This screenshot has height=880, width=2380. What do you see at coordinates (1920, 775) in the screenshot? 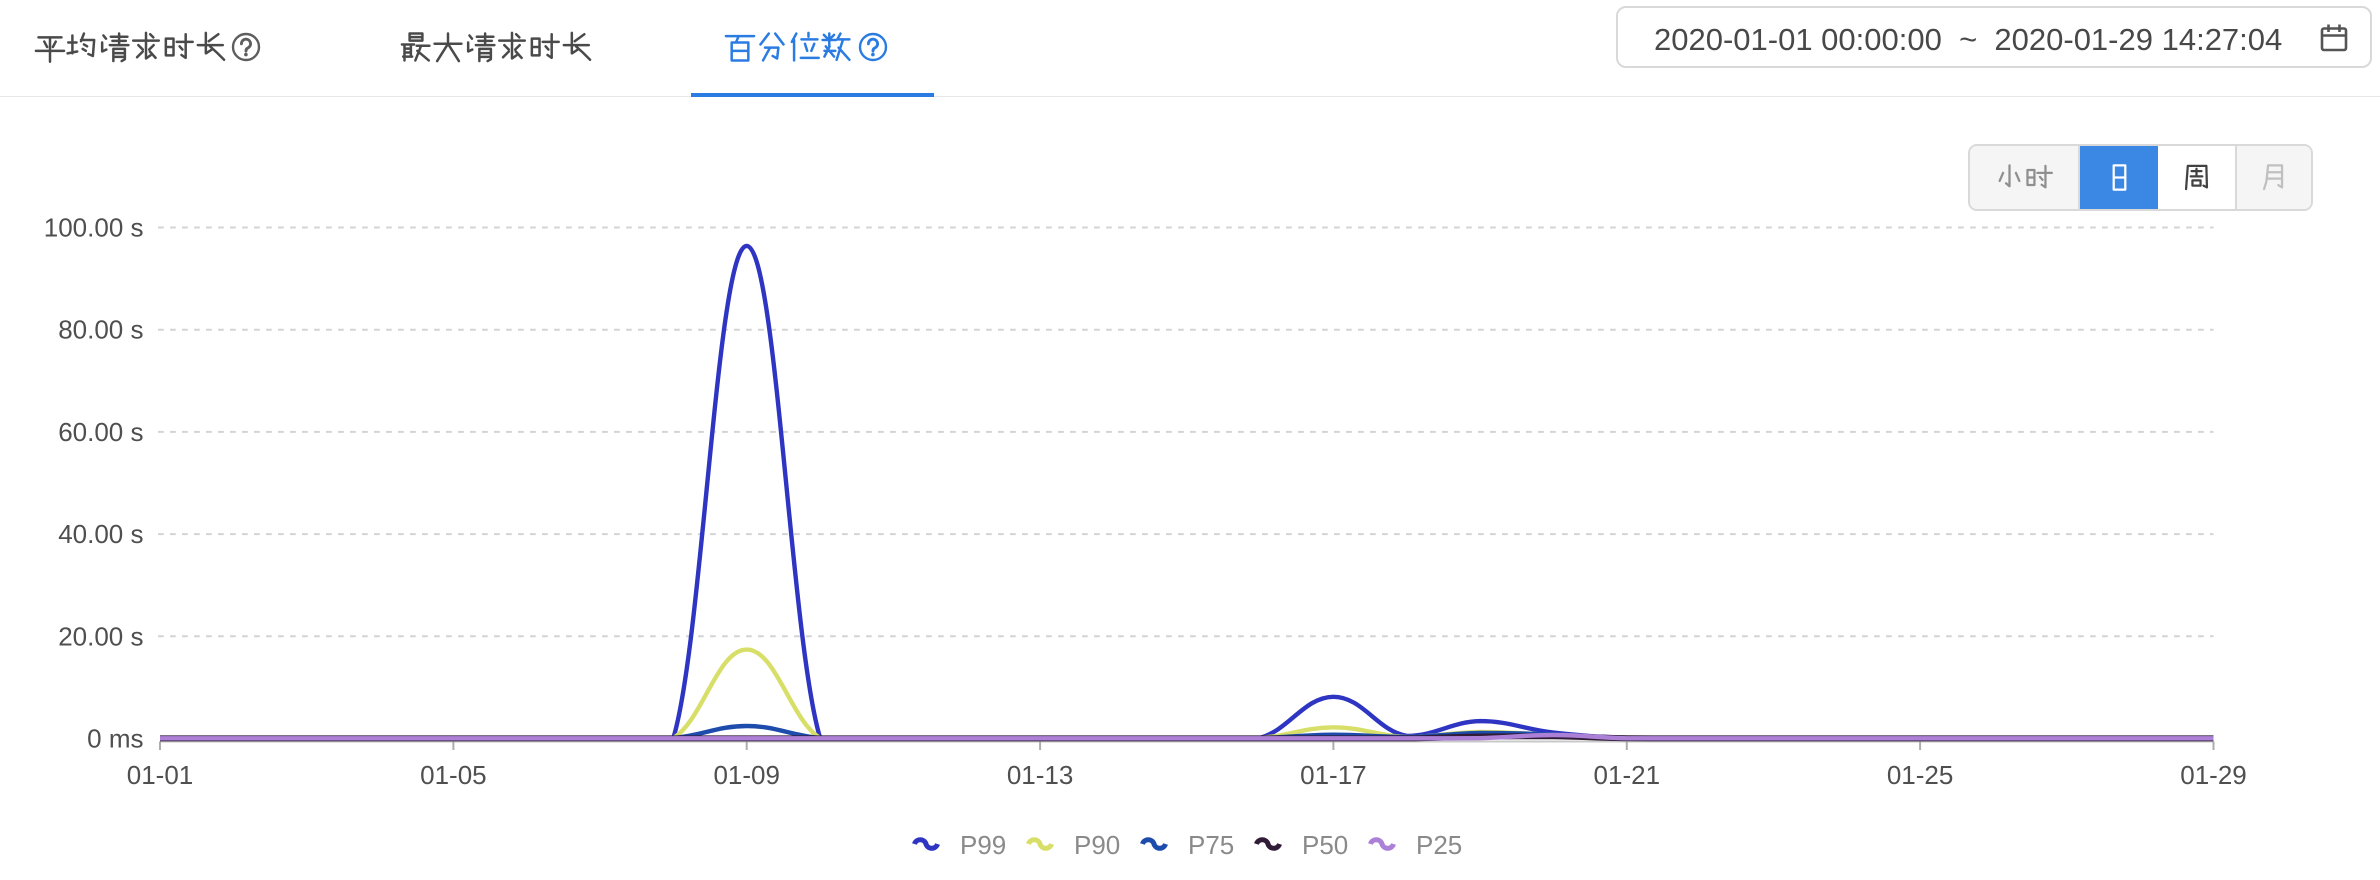
I see `svg-text: 01-25` at bounding box center [1920, 775].